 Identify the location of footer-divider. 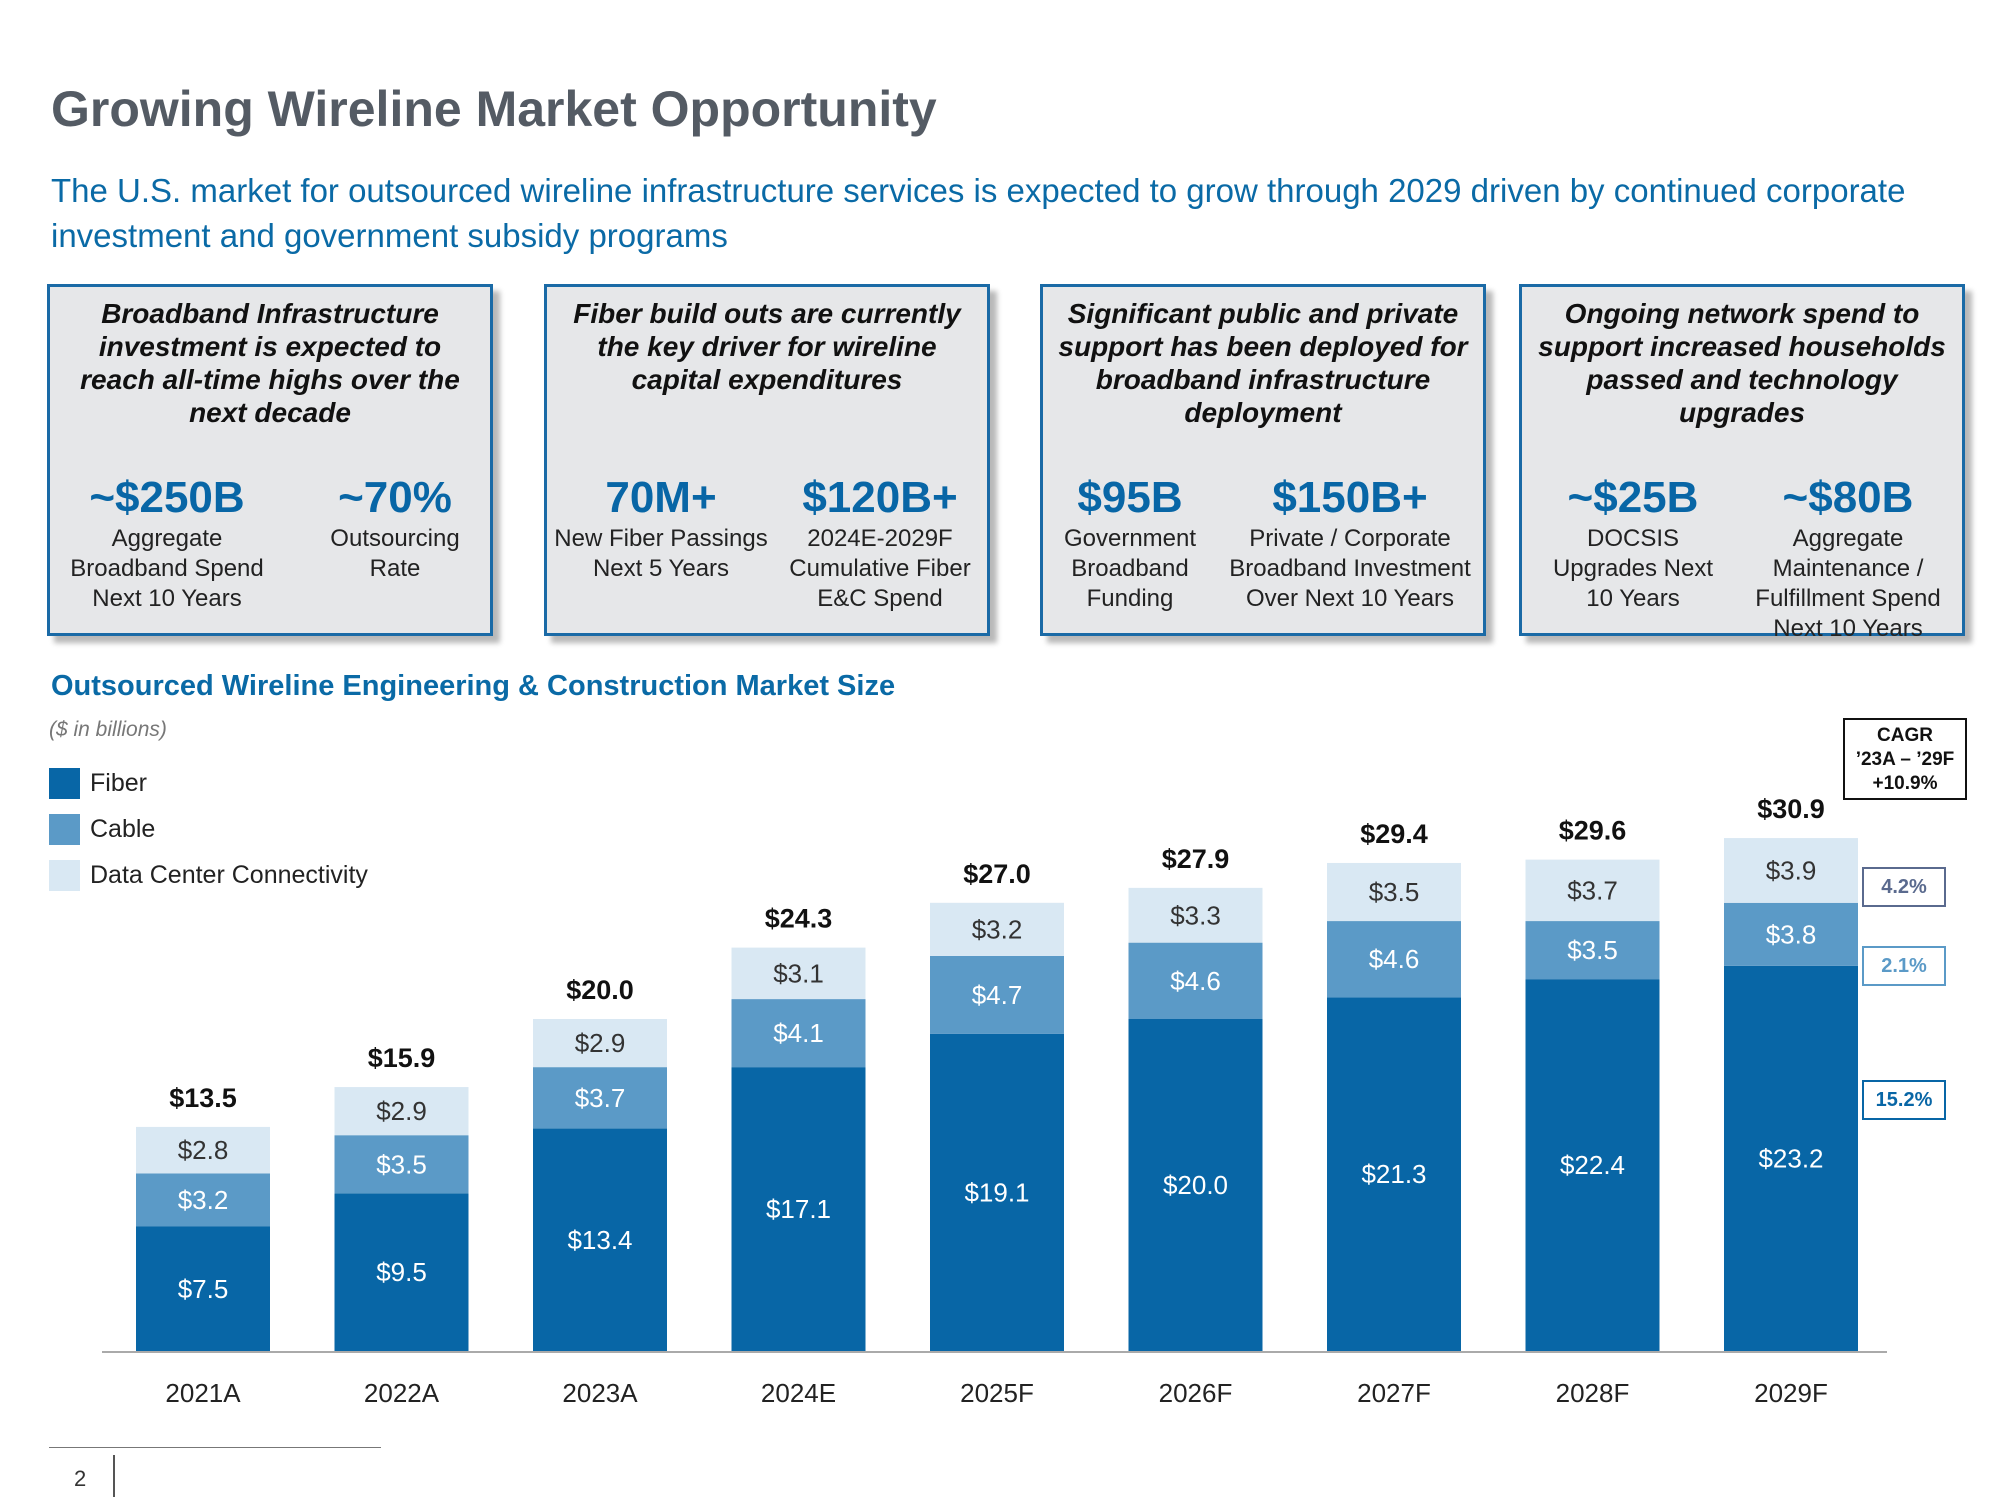
(114, 1476).